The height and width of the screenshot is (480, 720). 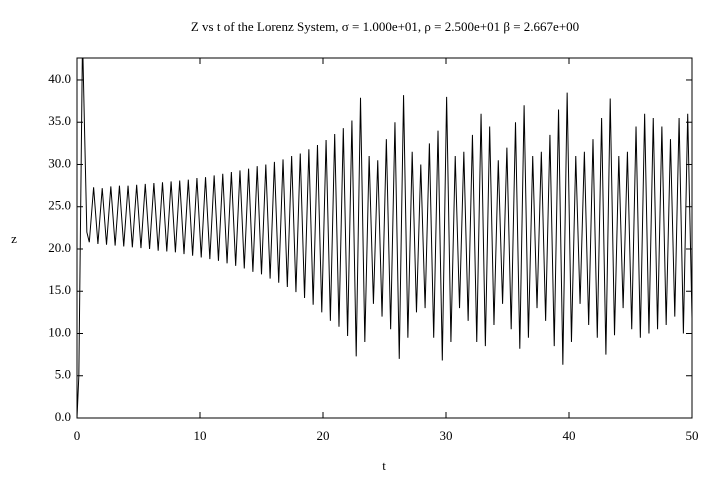 I want to click on x-tick-label: 50, so click(x=692, y=435).